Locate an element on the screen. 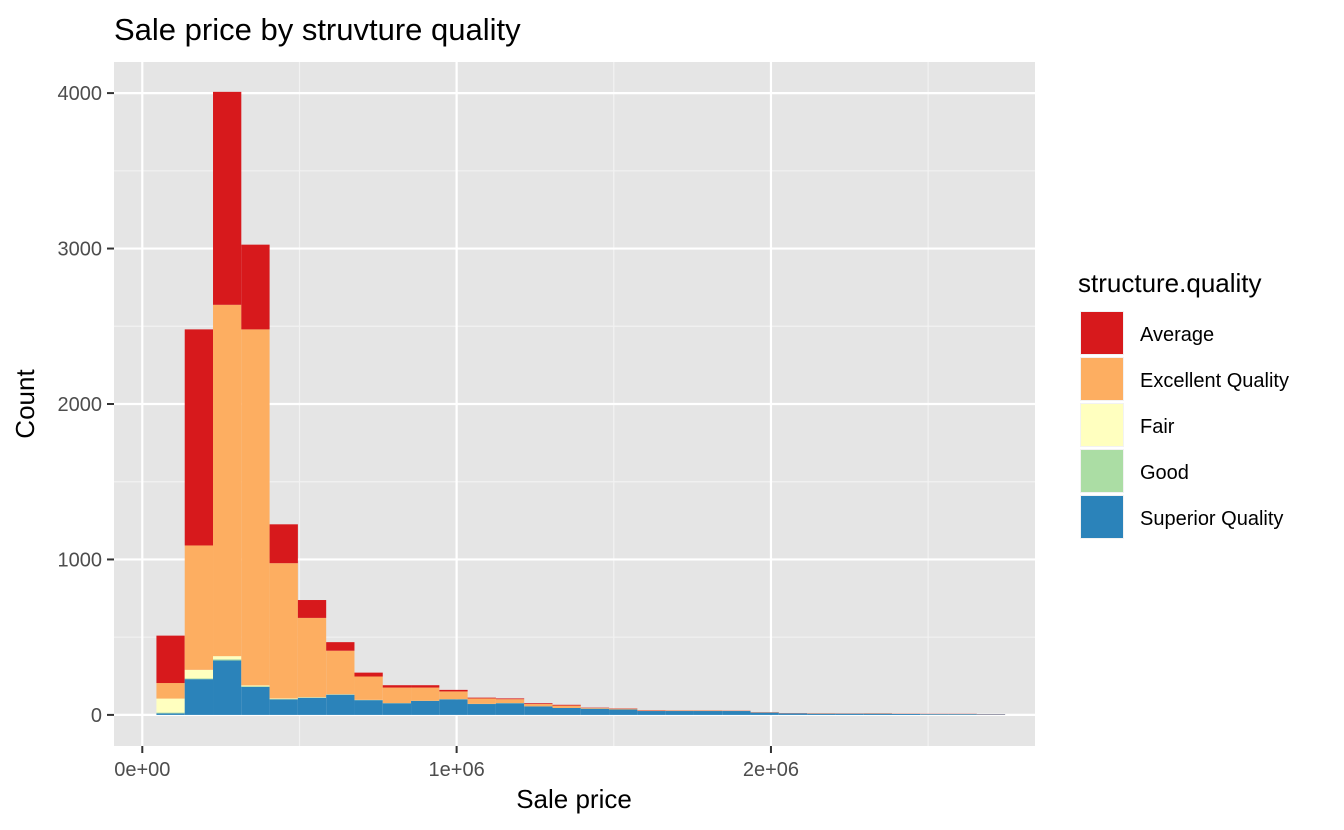 The width and height of the screenshot is (1344, 830). x-tick-label: 0e+00 is located at coordinates (142, 770).